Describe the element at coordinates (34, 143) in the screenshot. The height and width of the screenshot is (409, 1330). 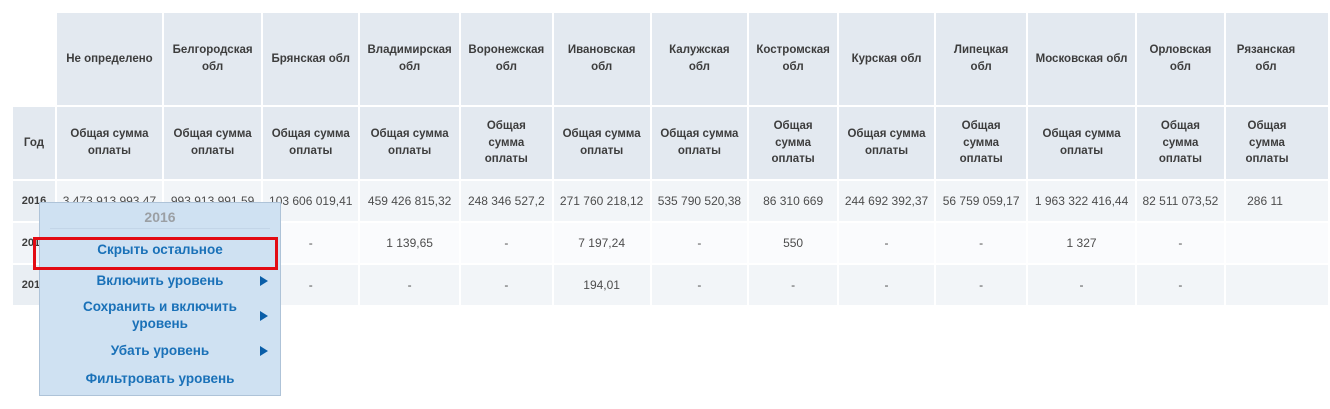
I see `year-column-header: Год` at that location.